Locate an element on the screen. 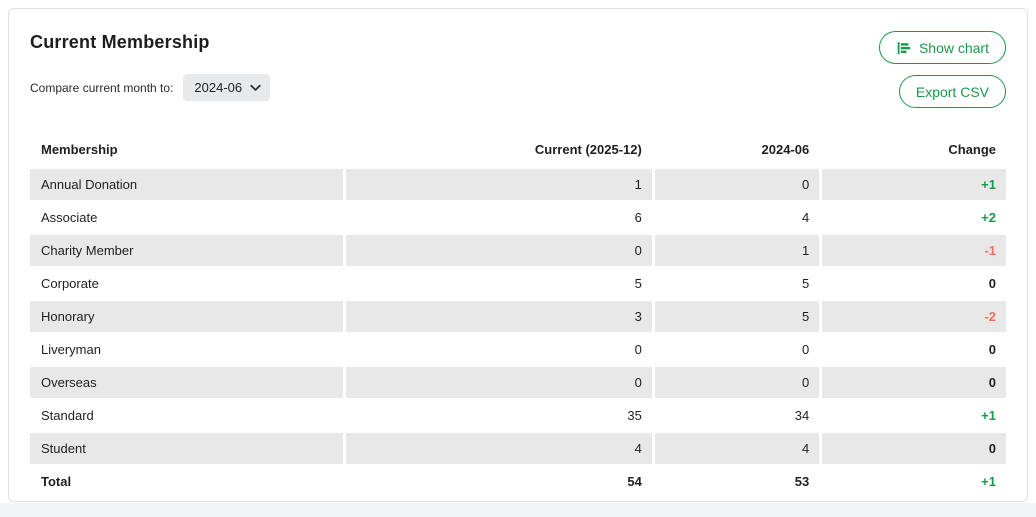 This screenshot has height=517, width=1036. panel-actions: Show chart Export CSV is located at coordinates (942, 69).